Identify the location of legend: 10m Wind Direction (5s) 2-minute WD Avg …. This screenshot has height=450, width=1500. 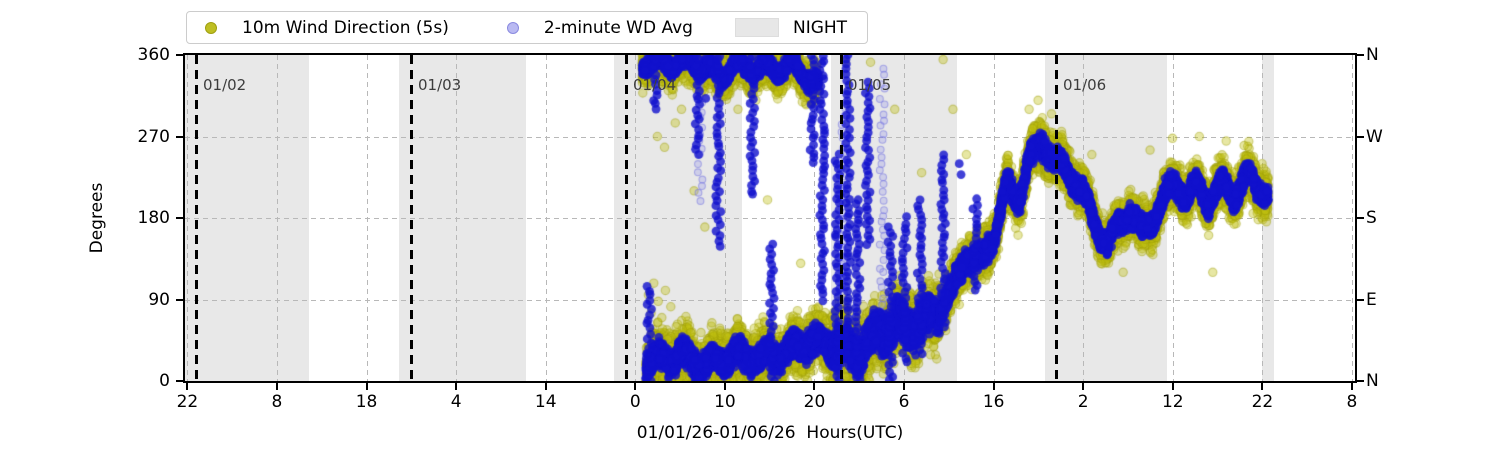
(527, 27).